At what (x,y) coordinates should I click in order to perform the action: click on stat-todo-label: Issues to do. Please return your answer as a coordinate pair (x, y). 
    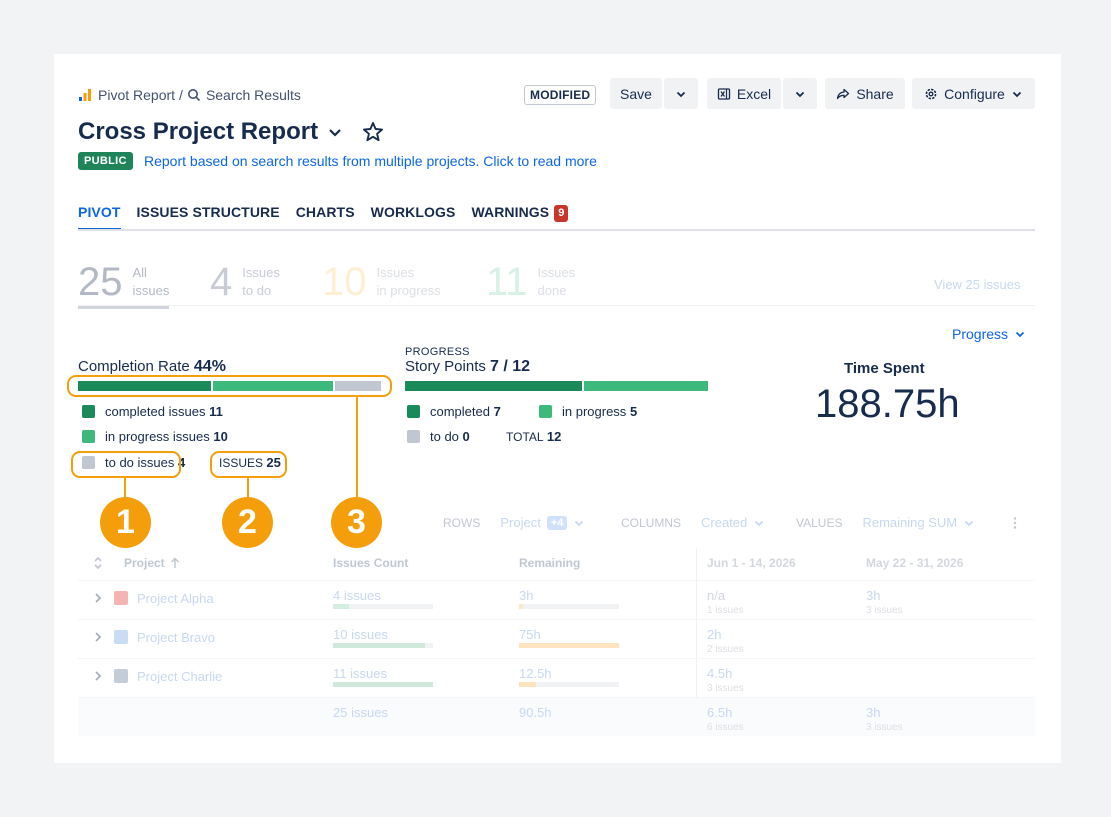
    Looking at the image, I should click on (261, 282).